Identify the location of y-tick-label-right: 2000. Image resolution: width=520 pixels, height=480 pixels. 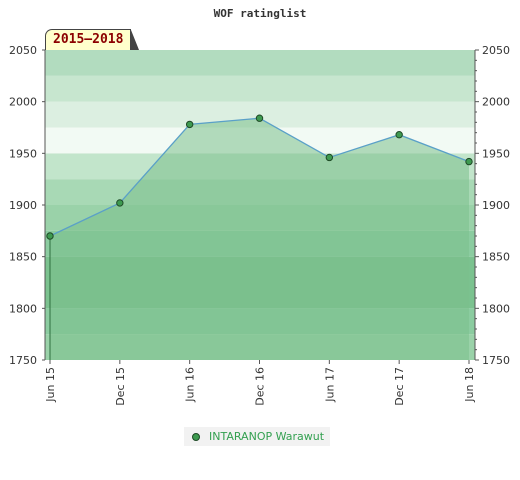
(496, 102).